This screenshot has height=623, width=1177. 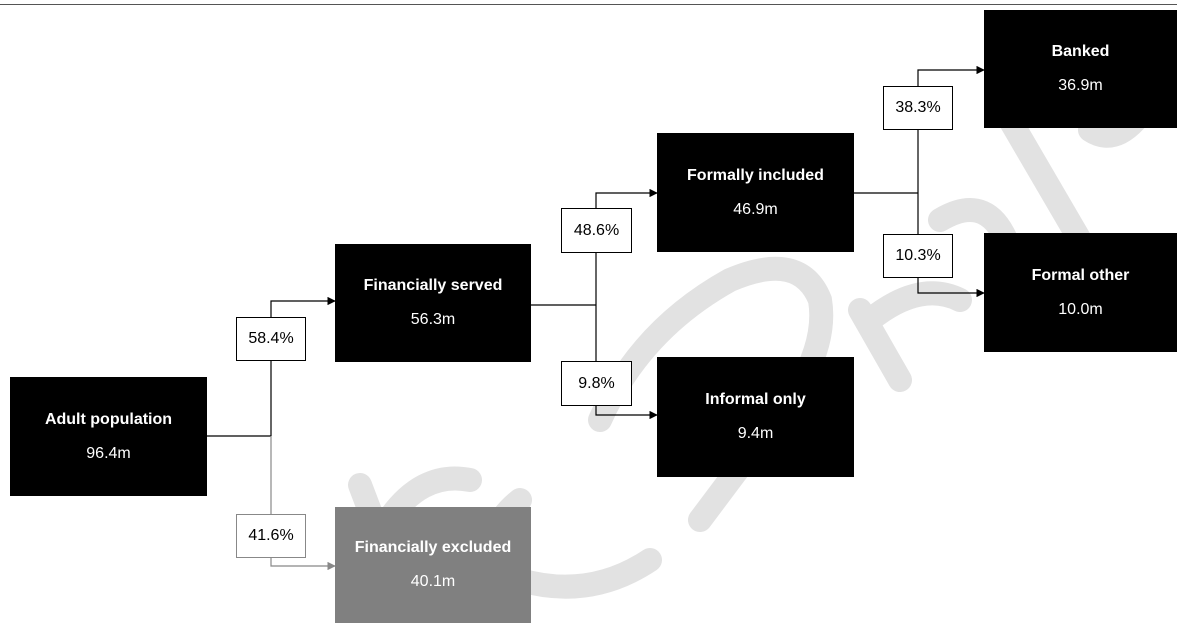 I want to click on node-title: Informal only, so click(x=755, y=399).